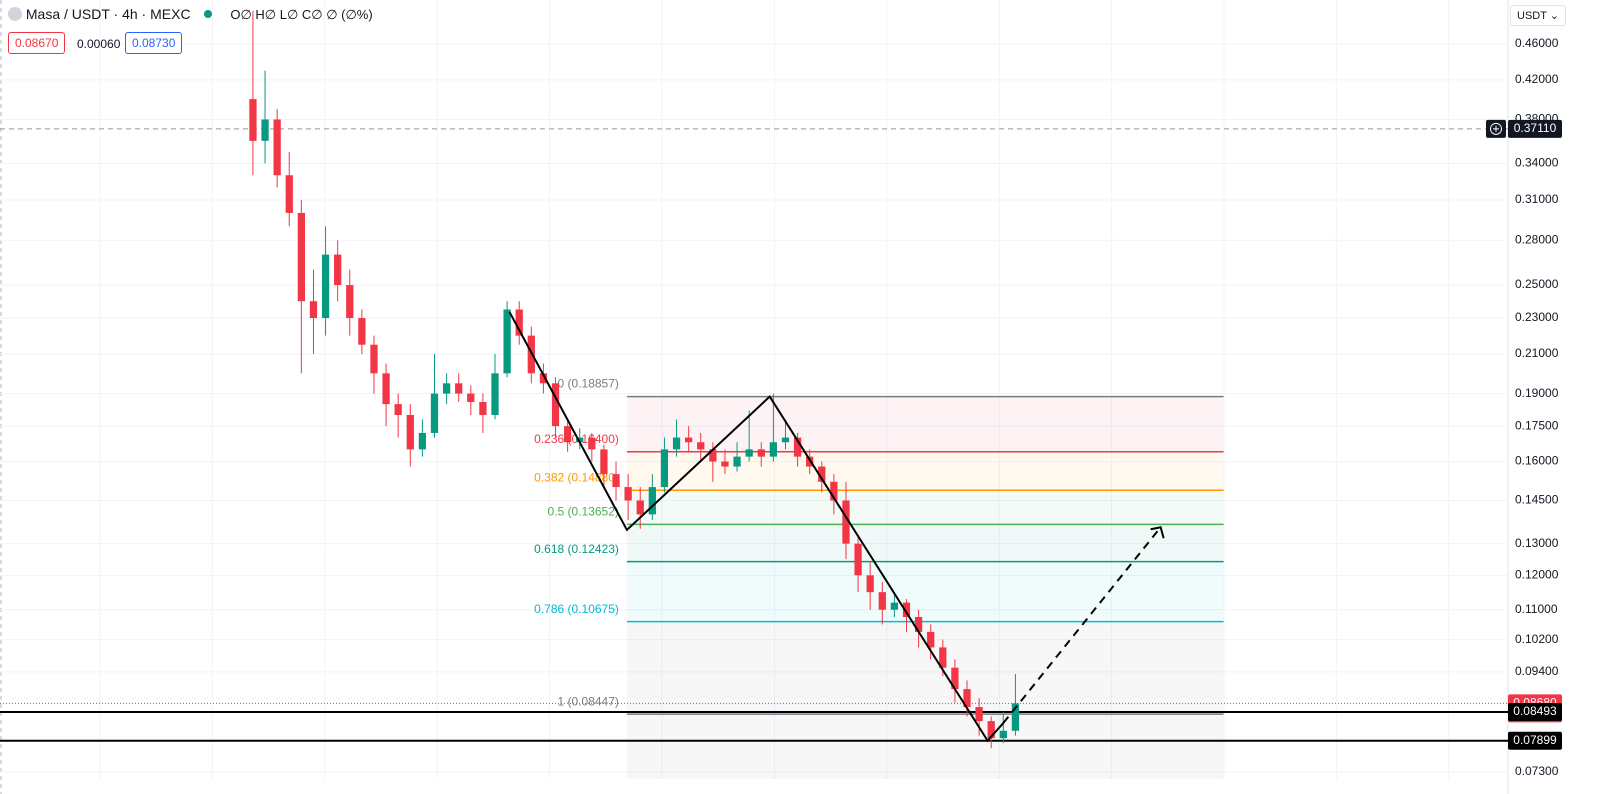 The height and width of the screenshot is (794, 1599). What do you see at coordinates (1537, 284) in the screenshot?
I see `y-tick-label: 0.25000` at bounding box center [1537, 284].